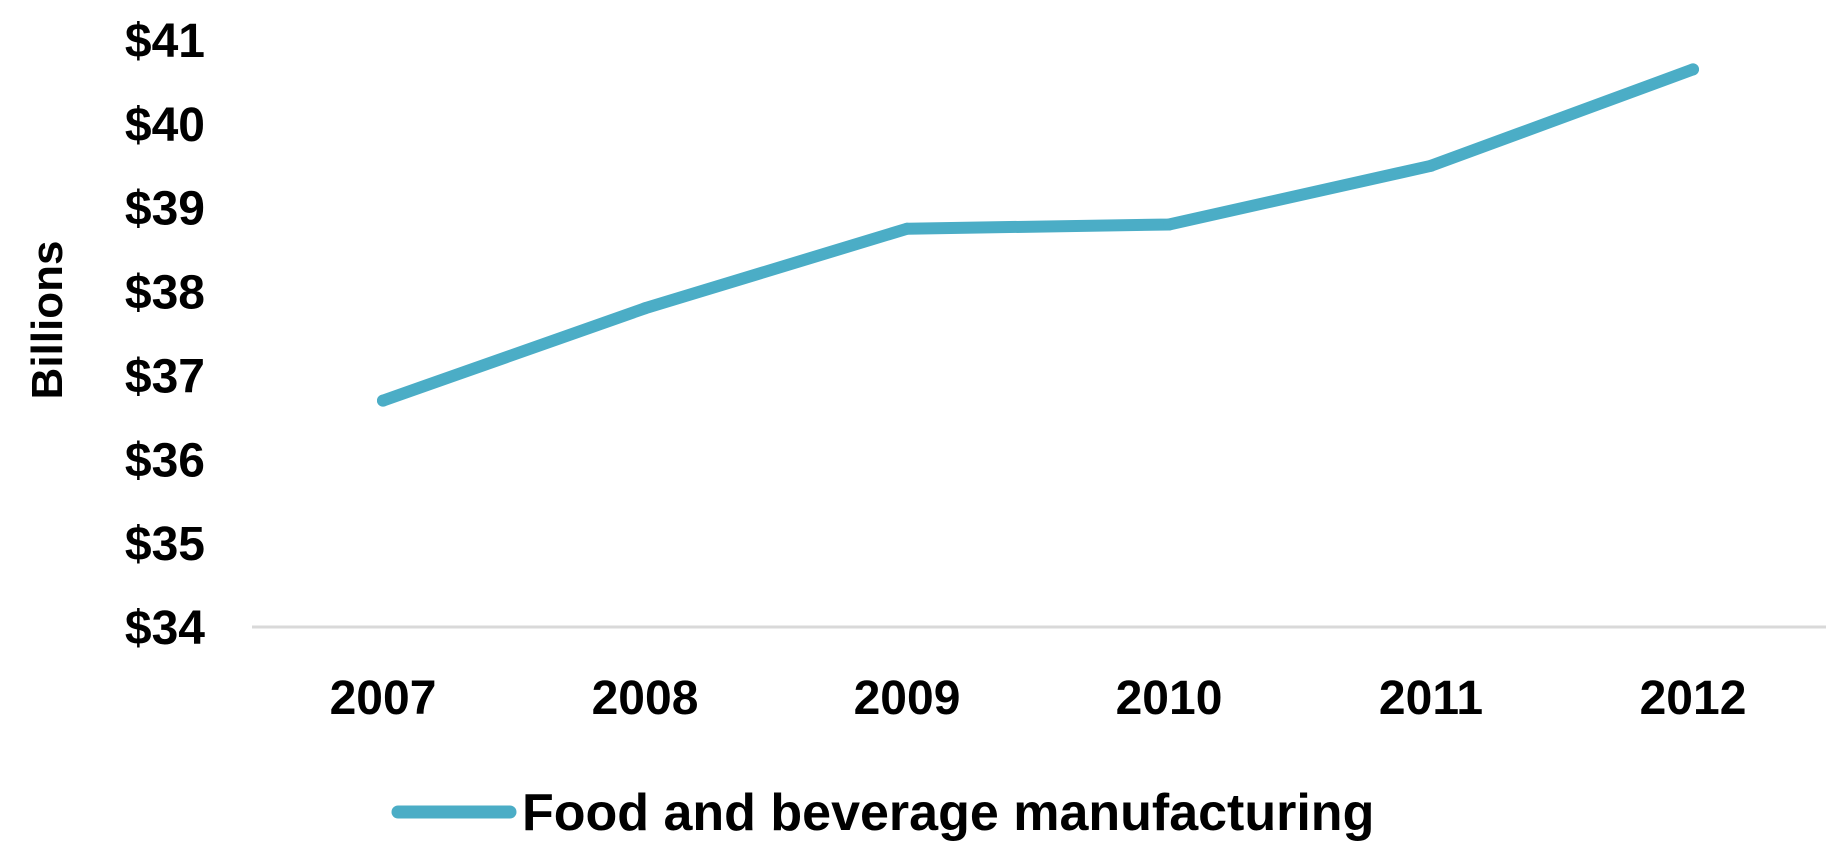  What do you see at coordinates (165, 41) in the screenshot?
I see `y-tick-label: $41` at bounding box center [165, 41].